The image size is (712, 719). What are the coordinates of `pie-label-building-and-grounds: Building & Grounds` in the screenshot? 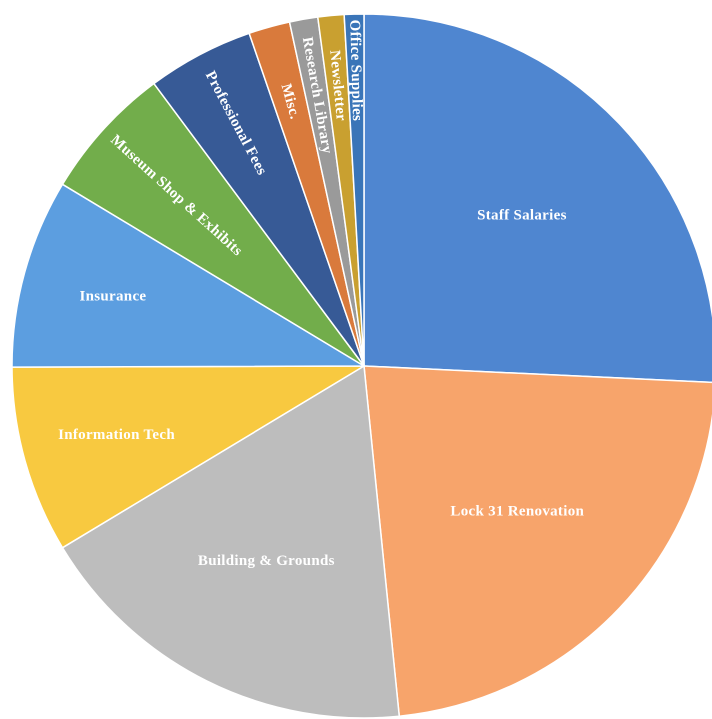 It's located at (266, 561).